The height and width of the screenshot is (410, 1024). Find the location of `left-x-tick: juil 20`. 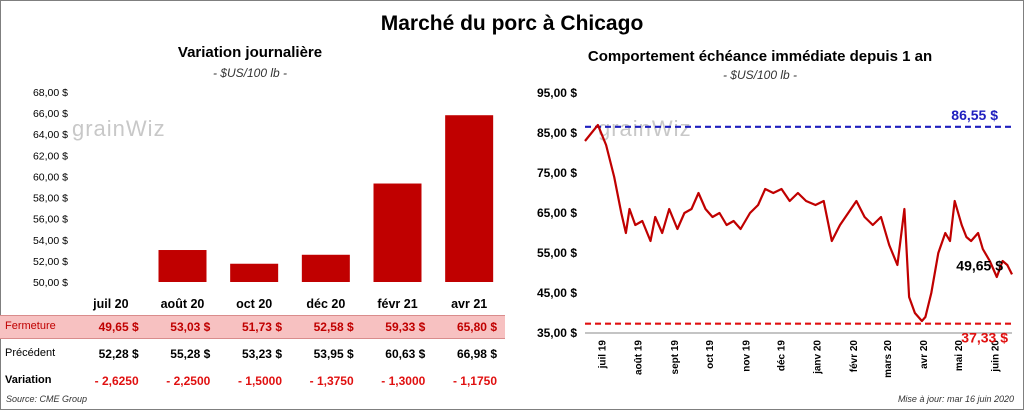

left-x-tick: juil 20 is located at coordinates (110, 304).